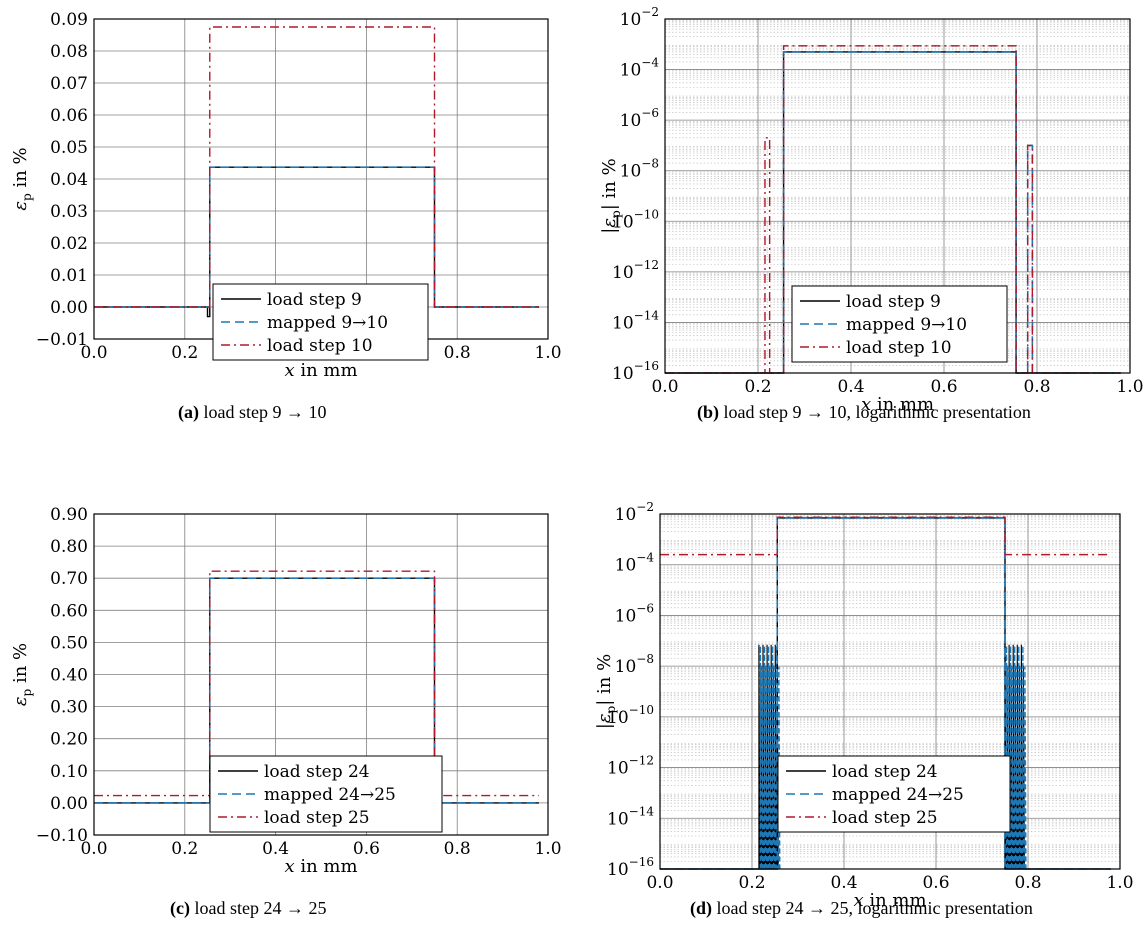 This screenshot has width=1143, height=927. I want to click on axes-frame, so click(321, 674).